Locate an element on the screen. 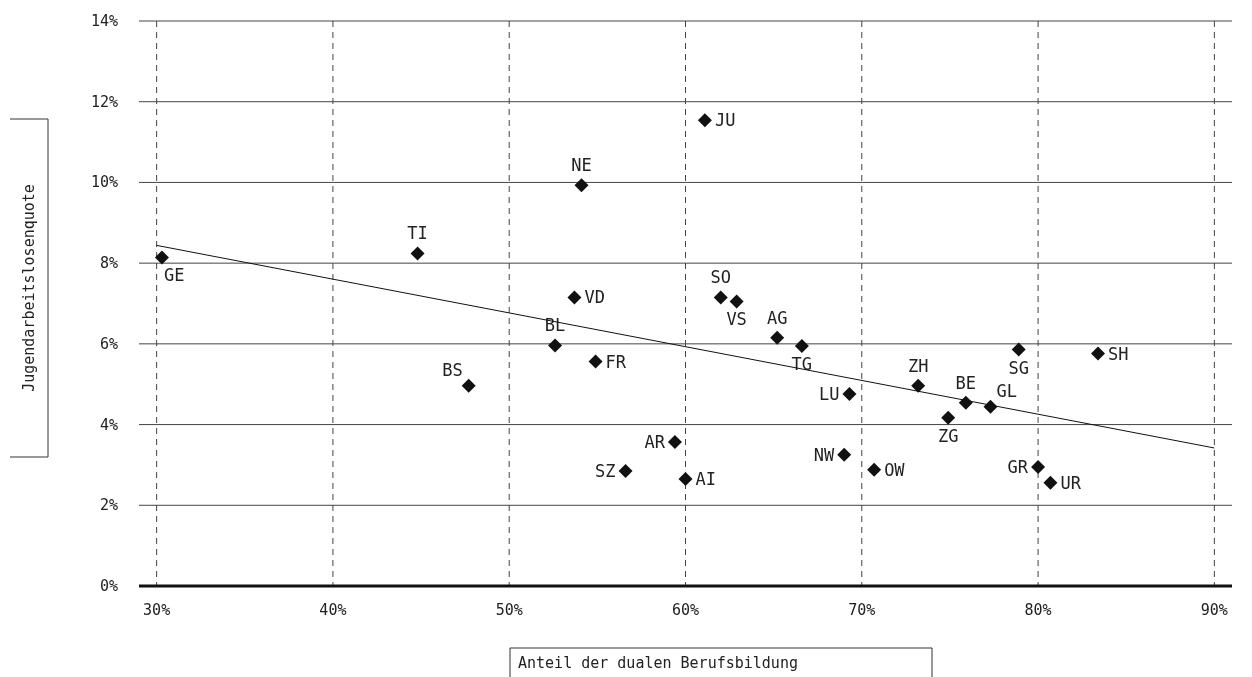 This screenshot has width=1252, height=677. series-label: VS is located at coordinates (736, 319).